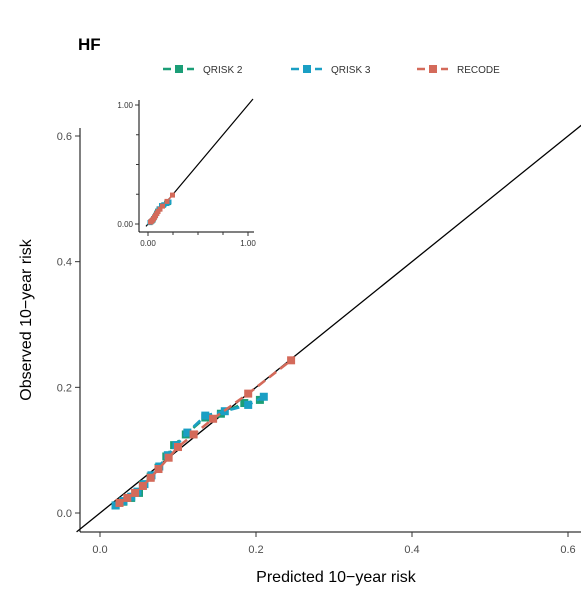 The height and width of the screenshot is (589, 581). I want to click on inset-y-tick-label: 1.00, so click(125, 105).